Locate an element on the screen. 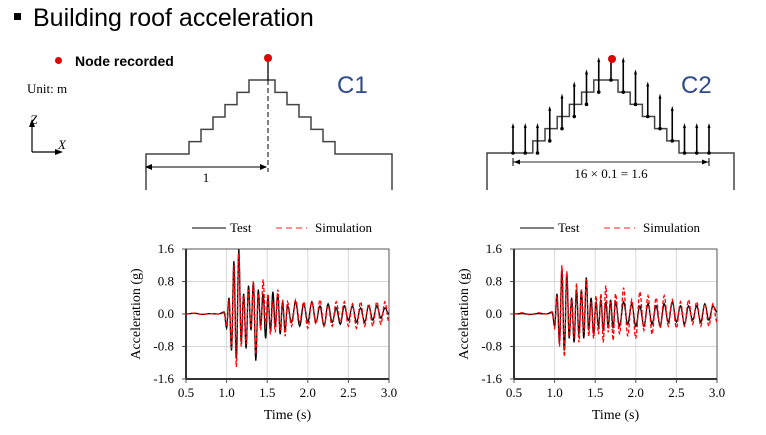  slide-title: Building roof acceleration is located at coordinates (164, 18).